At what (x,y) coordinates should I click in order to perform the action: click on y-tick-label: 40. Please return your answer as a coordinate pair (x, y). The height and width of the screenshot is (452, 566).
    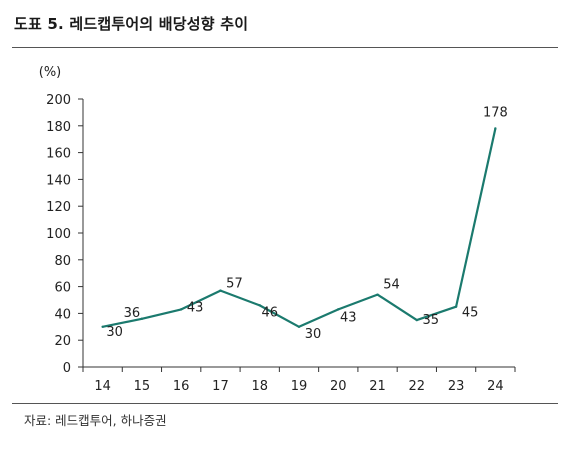
    Looking at the image, I should click on (62, 314).